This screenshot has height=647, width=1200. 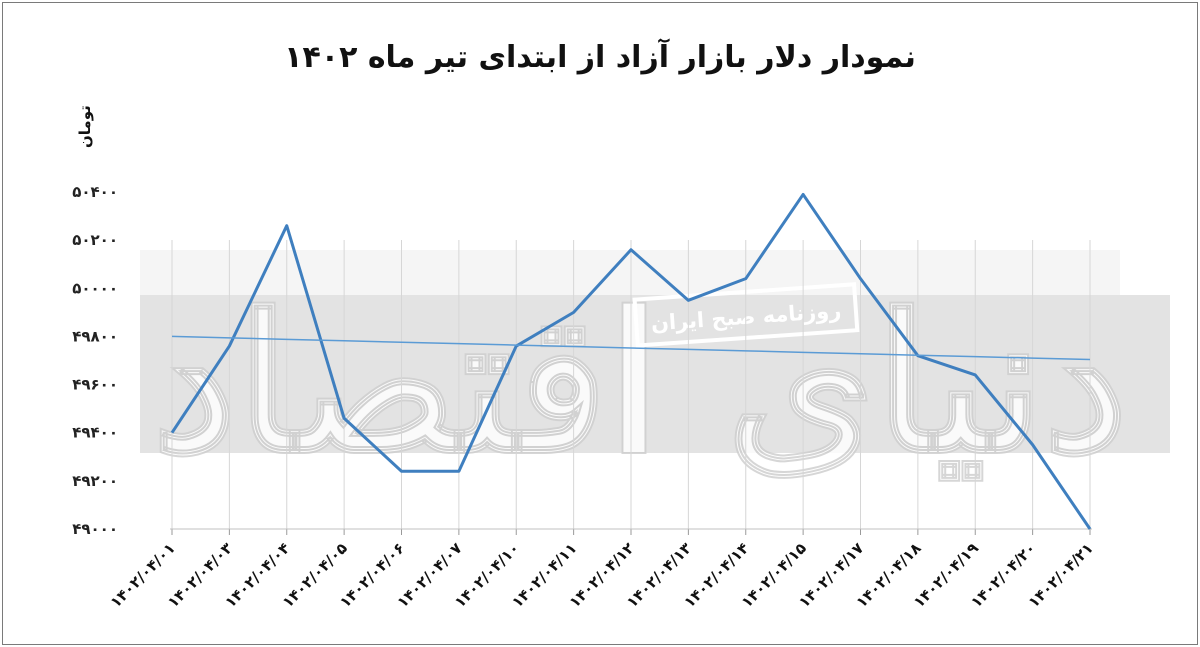 I want to click on y-tick-label: ۴۹۶۰۰, so click(x=95, y=385).